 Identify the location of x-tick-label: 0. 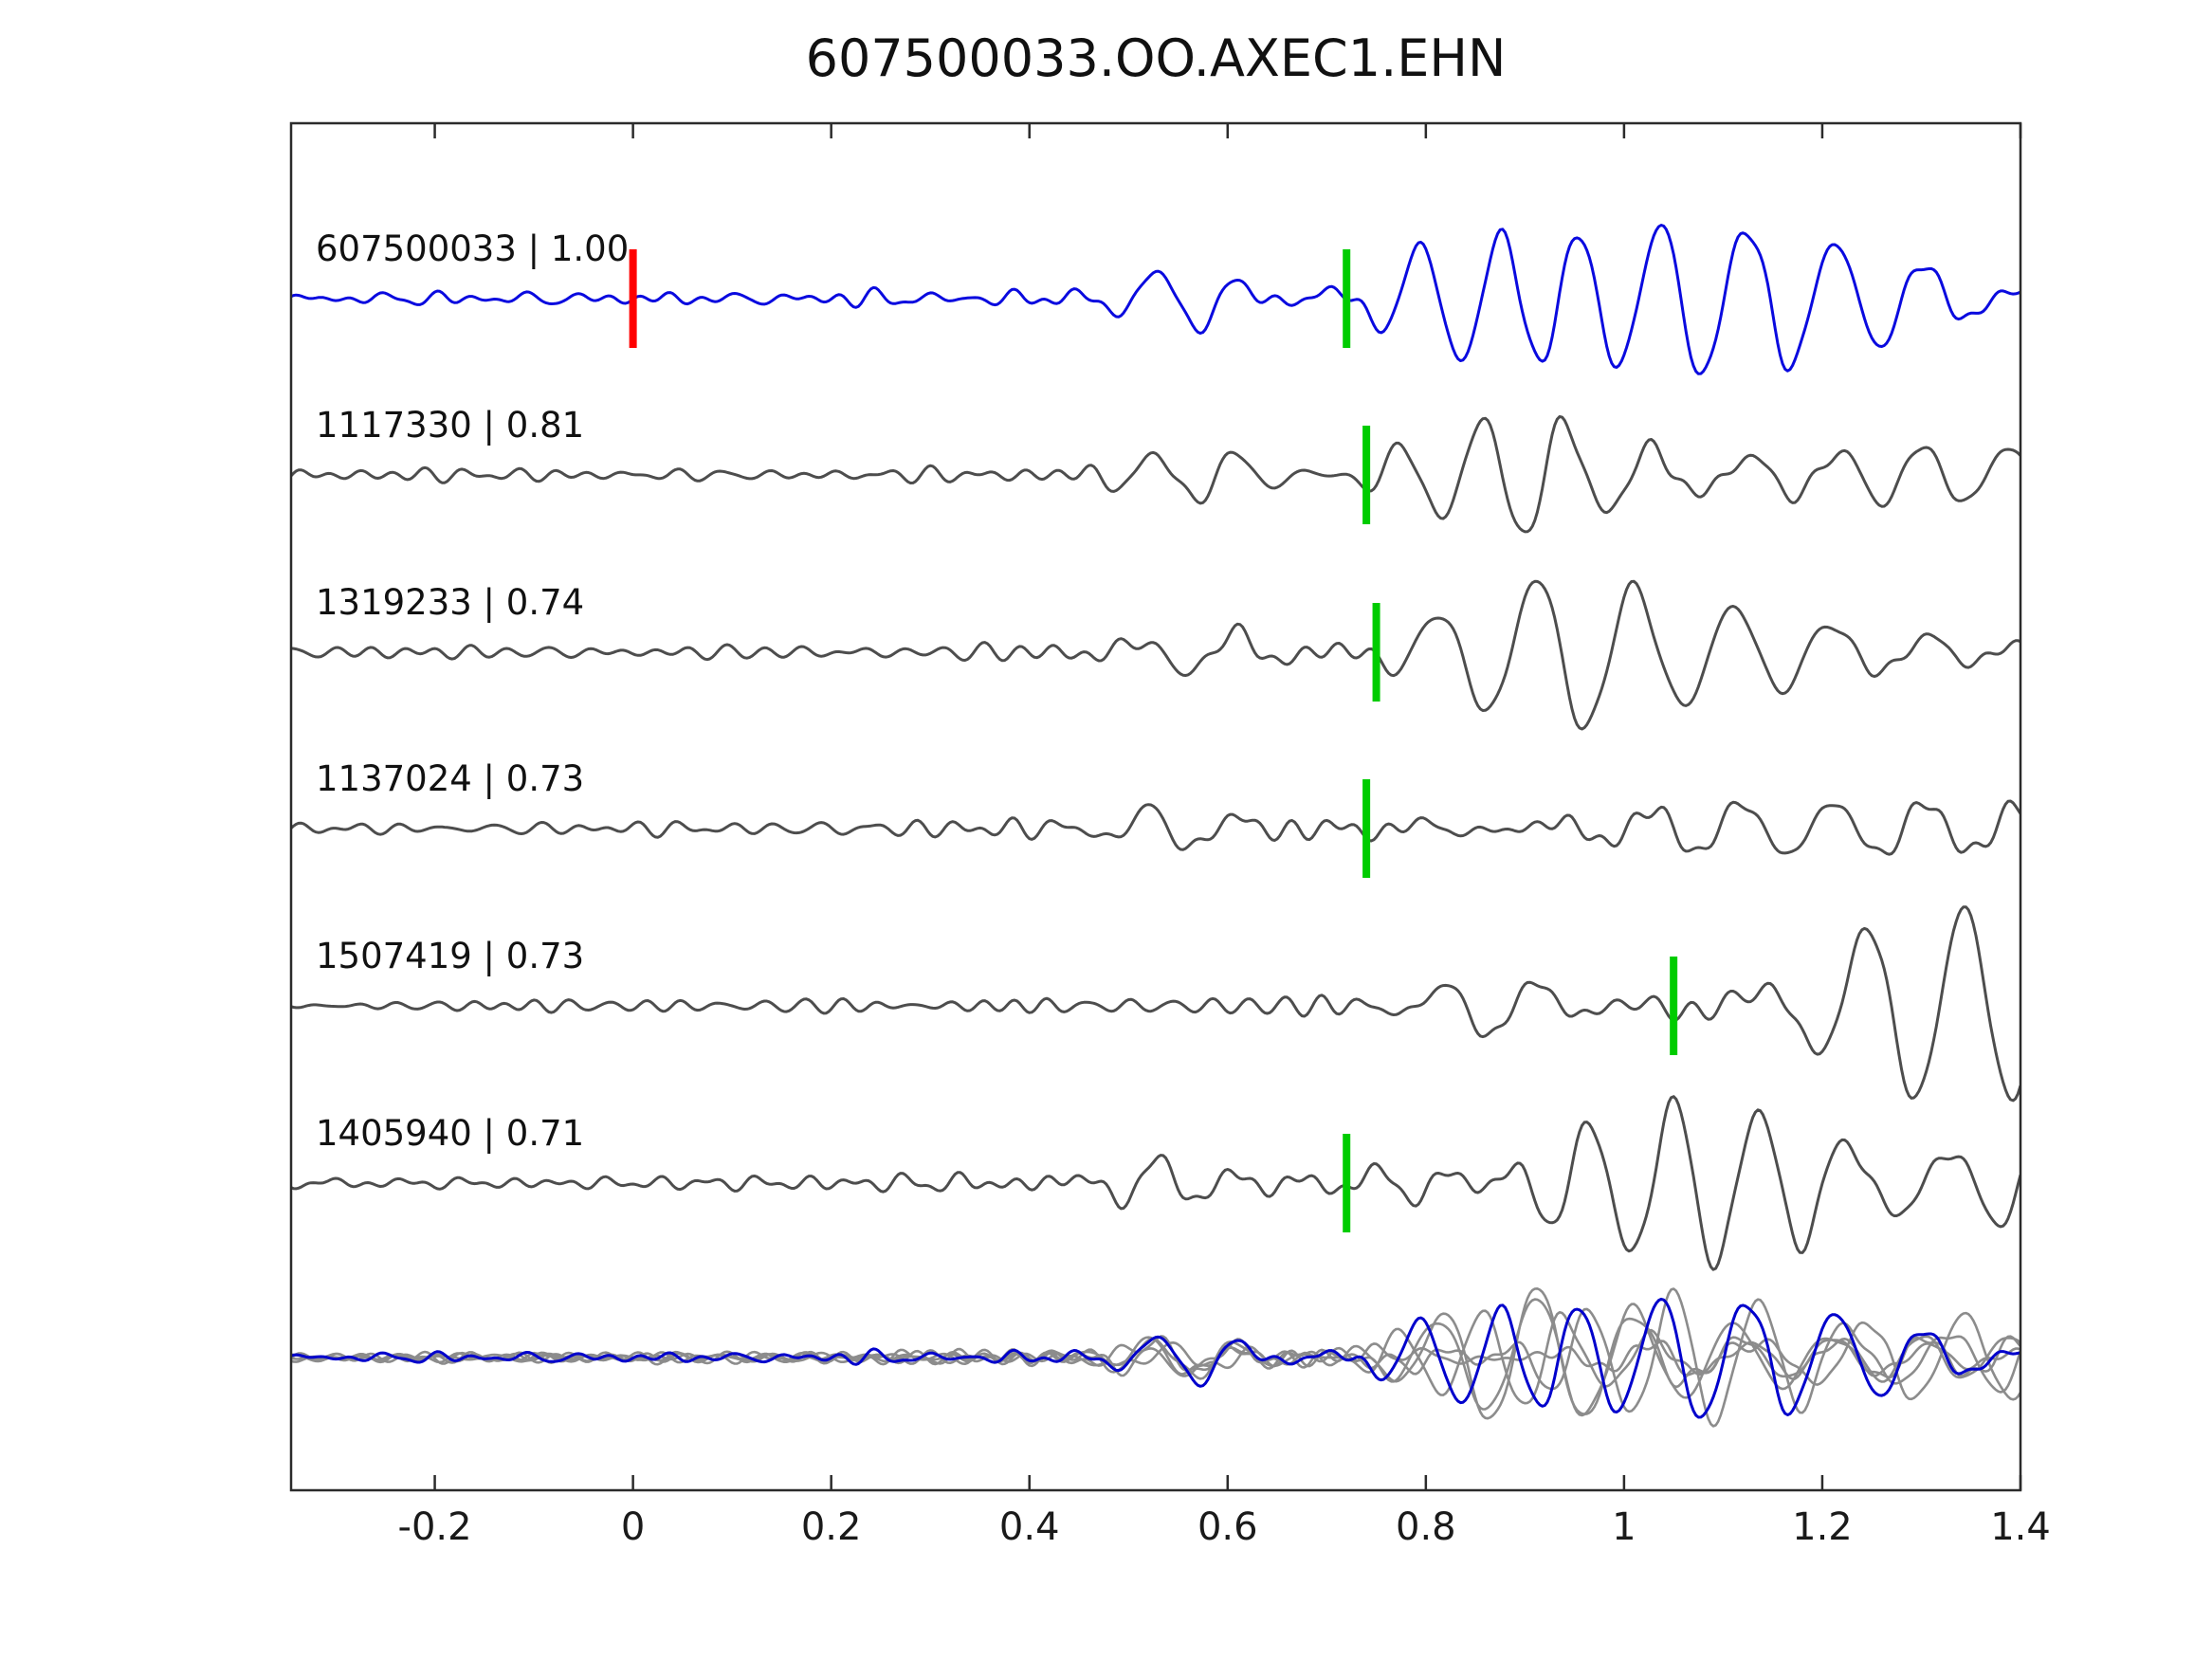
(633, 1527).